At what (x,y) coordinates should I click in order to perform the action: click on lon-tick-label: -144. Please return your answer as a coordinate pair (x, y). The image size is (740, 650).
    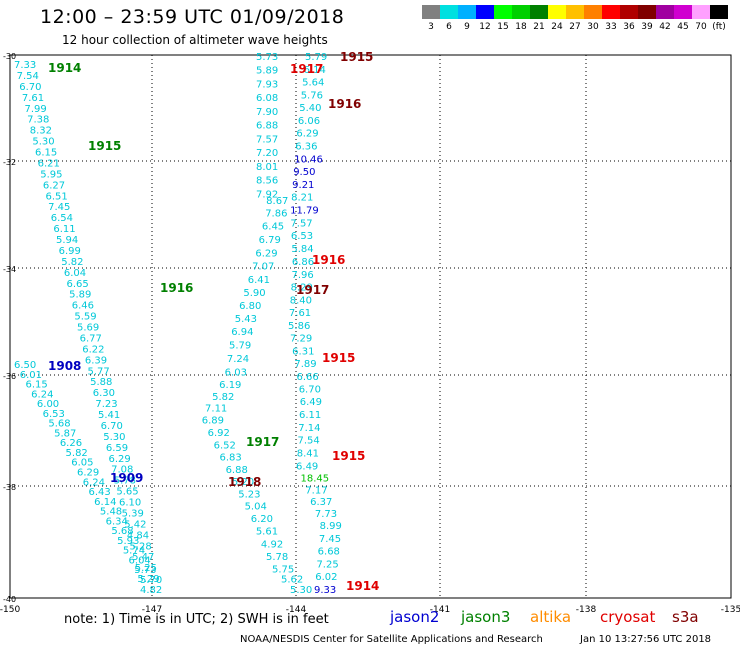
    Looking at the image, I should click on (296, 610).